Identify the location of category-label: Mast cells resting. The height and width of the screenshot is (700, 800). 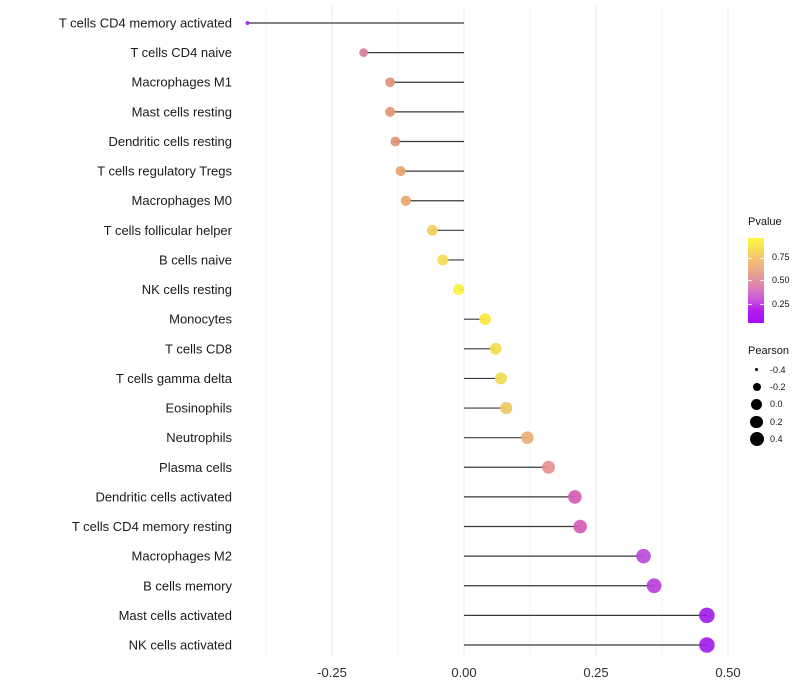
(182, 111).